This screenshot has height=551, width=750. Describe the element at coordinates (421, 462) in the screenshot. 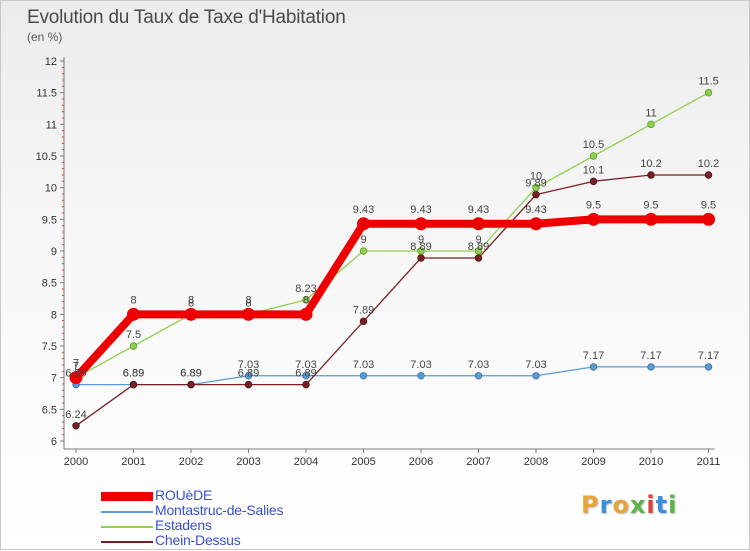

I see `x-tick-label: 2006` at that location.